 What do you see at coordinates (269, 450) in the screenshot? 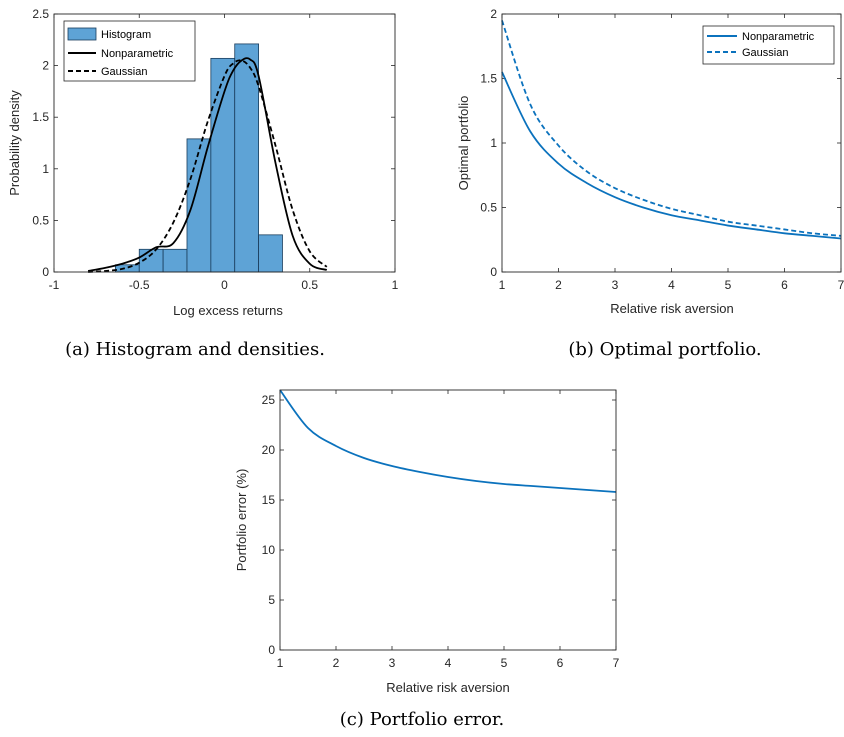
I see `y-tick-label: 20` at bounding box center [269, 450].